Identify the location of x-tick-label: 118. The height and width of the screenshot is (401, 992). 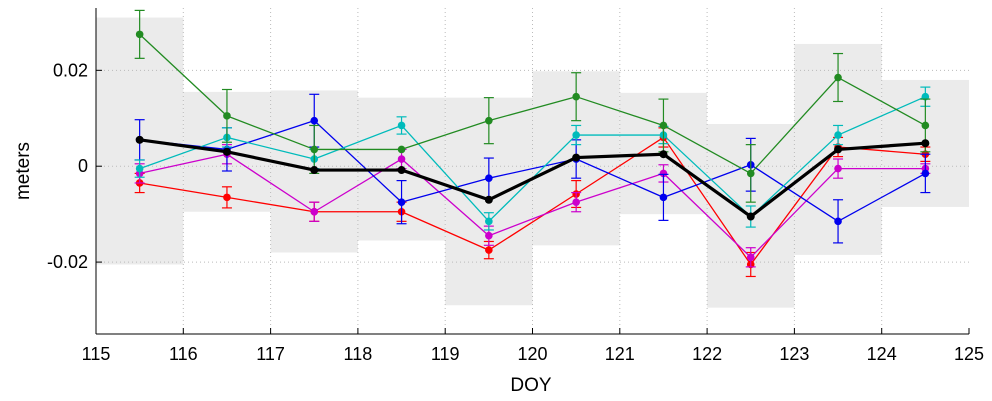
(358, 354).